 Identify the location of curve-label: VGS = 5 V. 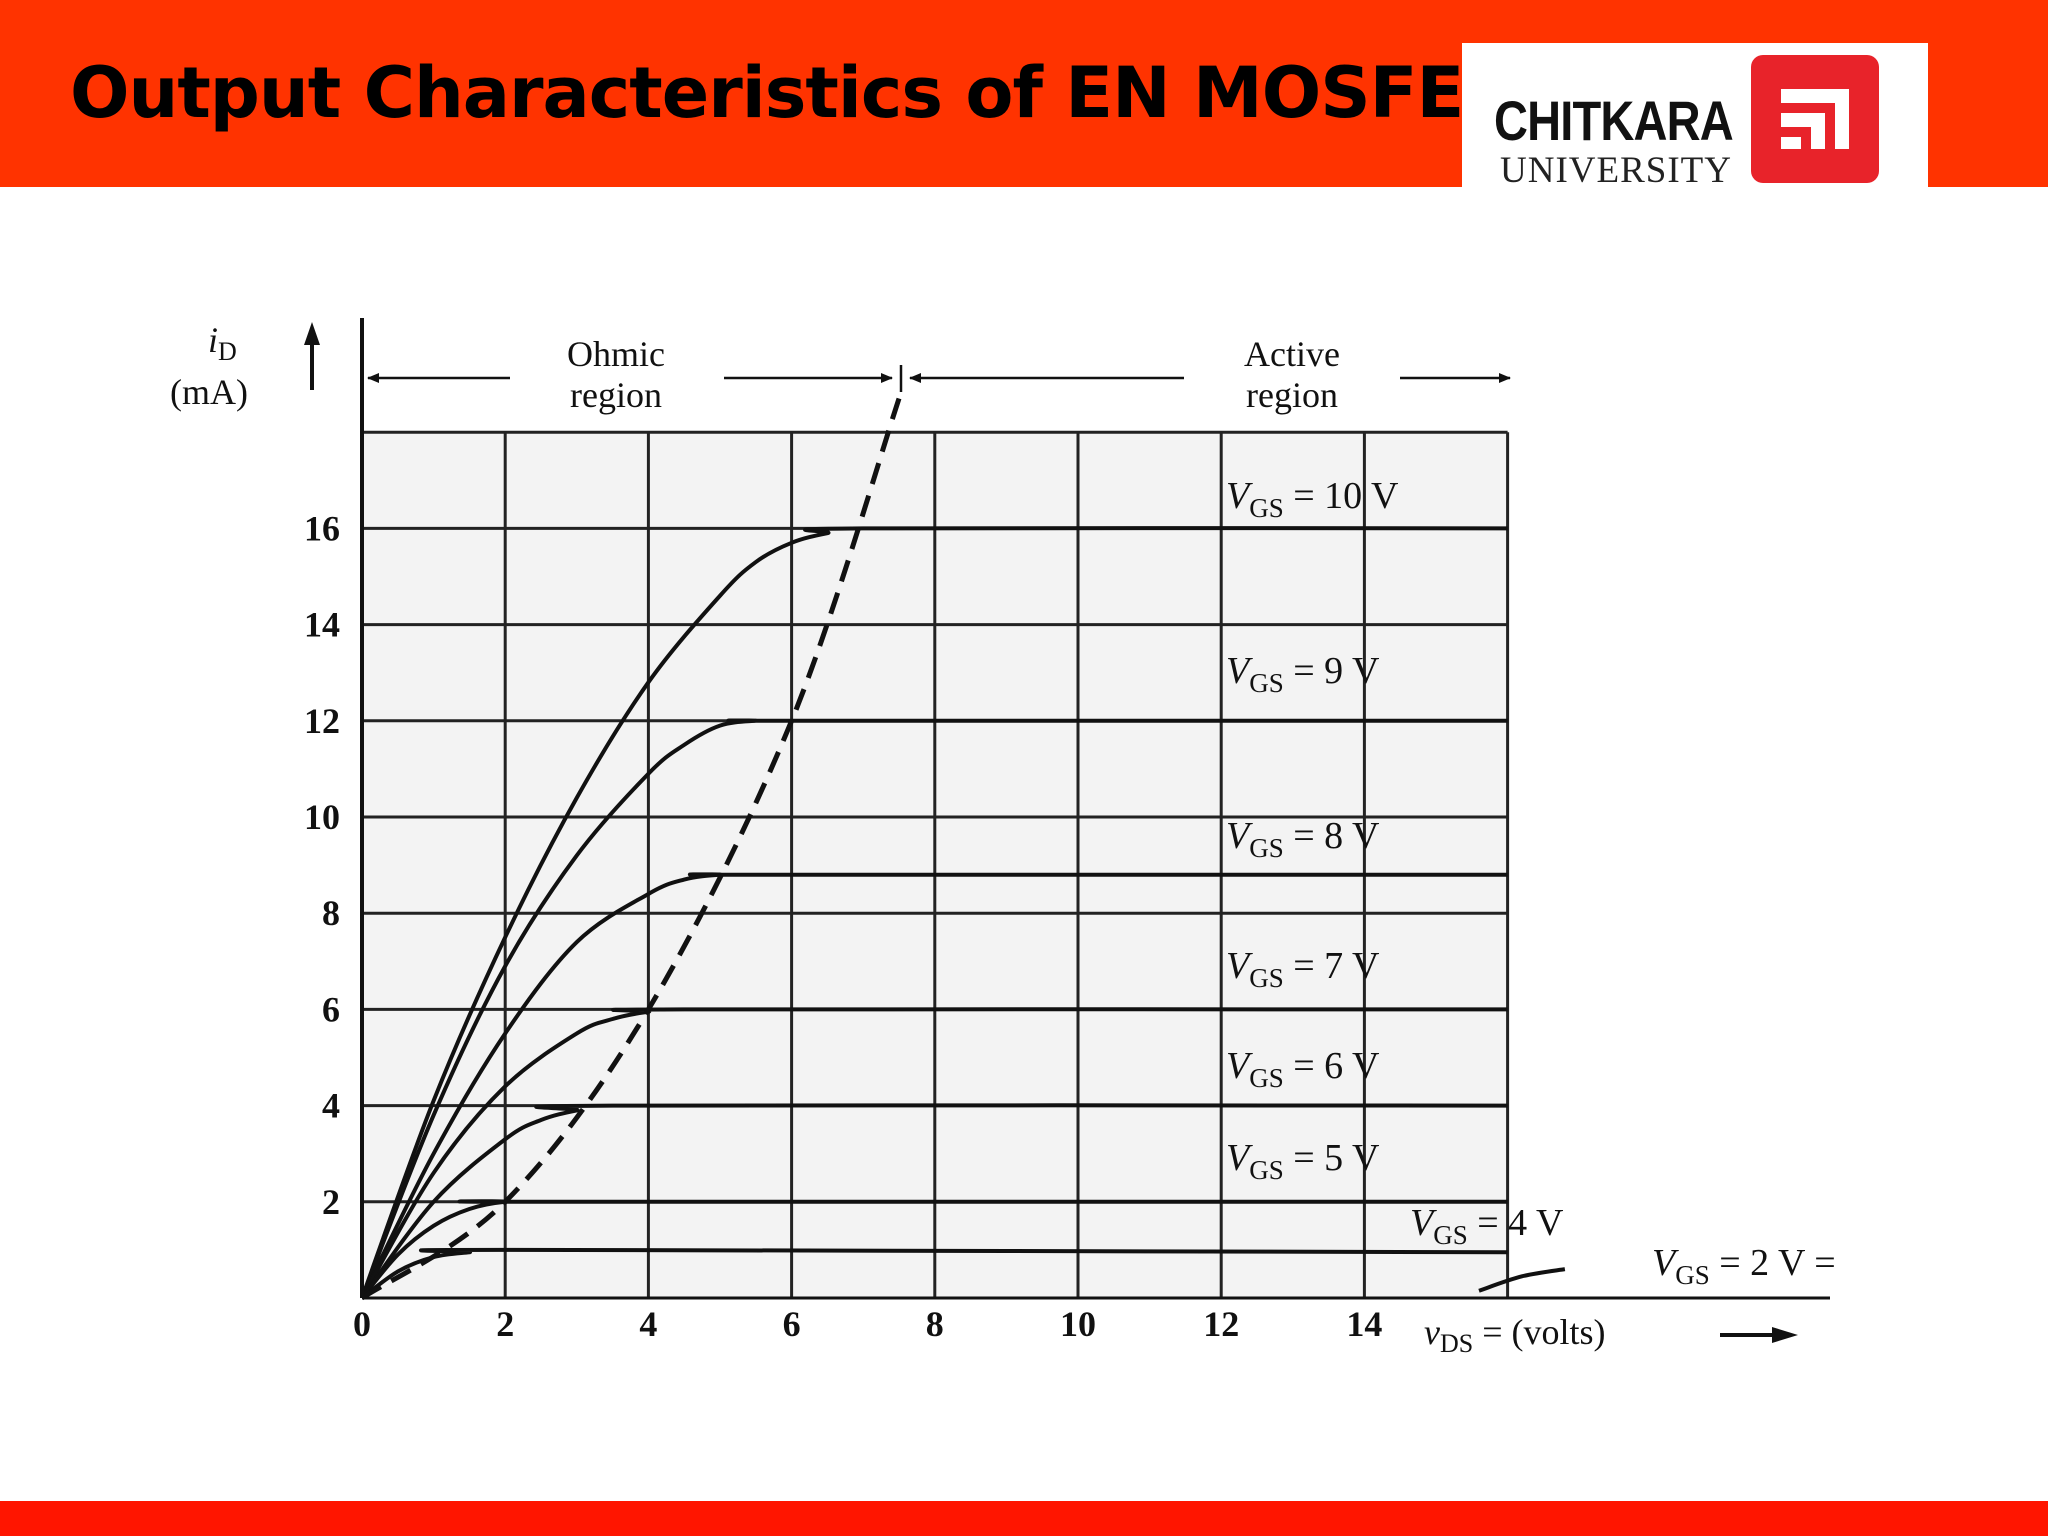
(1303, 1161).